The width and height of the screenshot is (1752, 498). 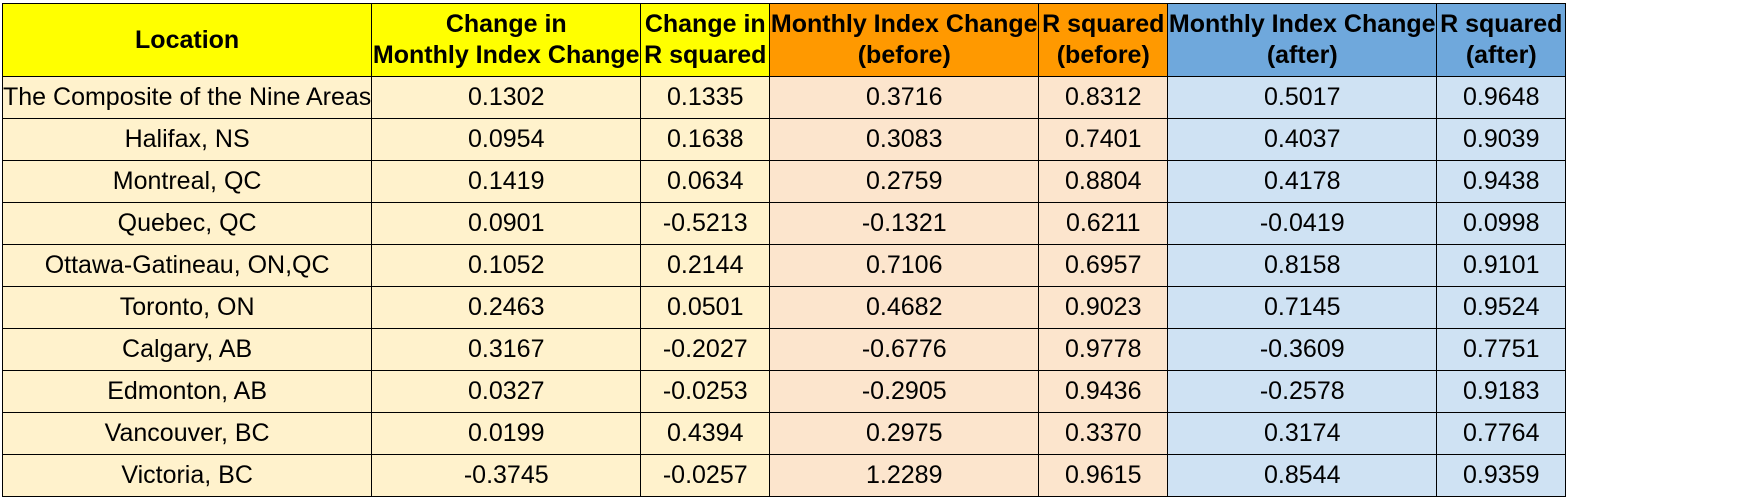 I want to click on cell-monthly-index-after: 0.3174, so click(x=1302, y=433).